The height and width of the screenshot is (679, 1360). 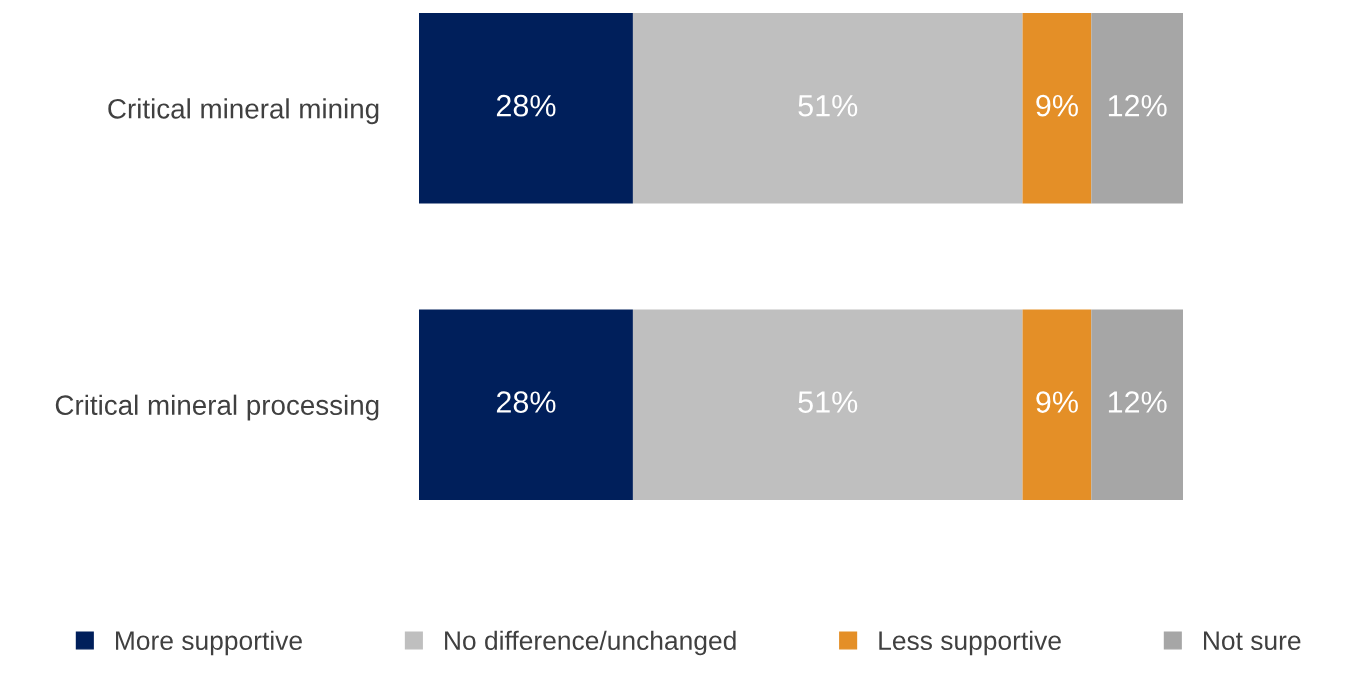 I want to click on legend-label: Not sure, so click(x=1252, y=641).